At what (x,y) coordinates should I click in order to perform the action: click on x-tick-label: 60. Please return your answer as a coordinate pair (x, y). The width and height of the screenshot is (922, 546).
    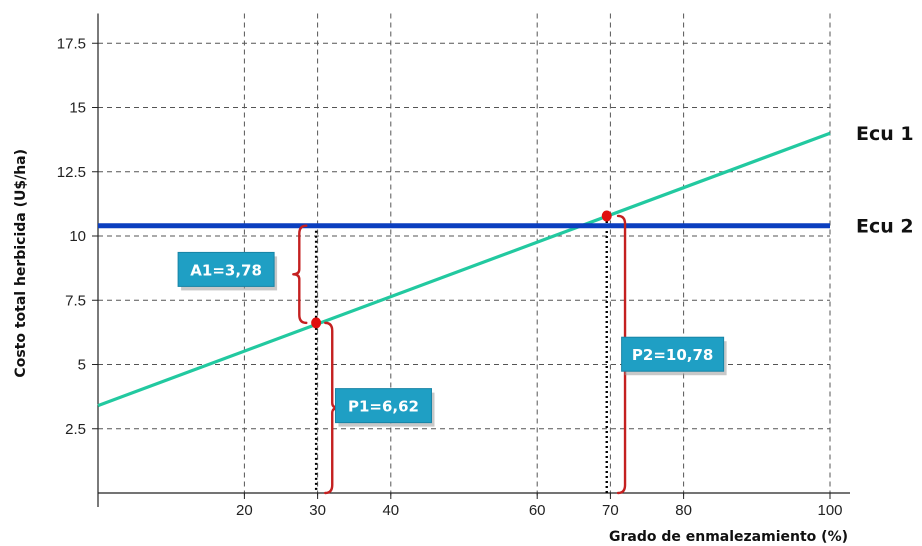
    Looking at the image, I should click on (537, 510).